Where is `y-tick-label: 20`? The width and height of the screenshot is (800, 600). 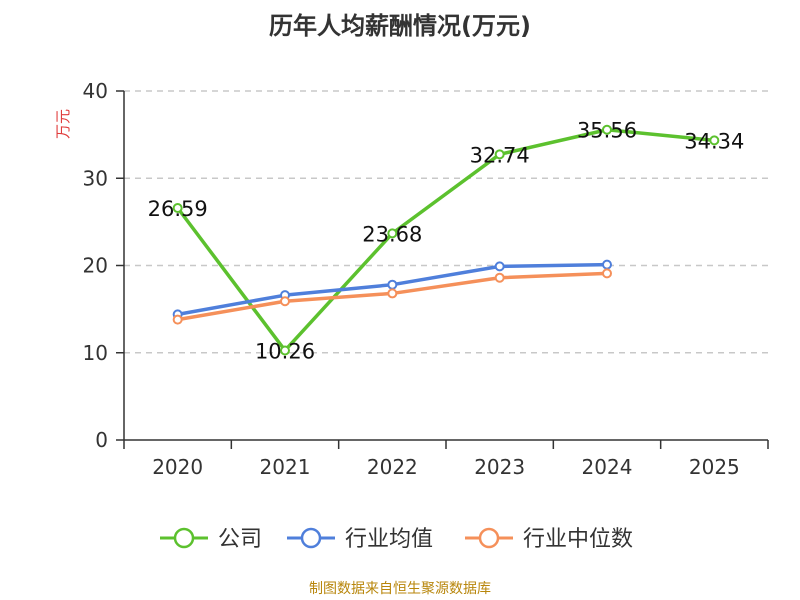
y-tick-label: 20 is located at coordinates (95, 266).